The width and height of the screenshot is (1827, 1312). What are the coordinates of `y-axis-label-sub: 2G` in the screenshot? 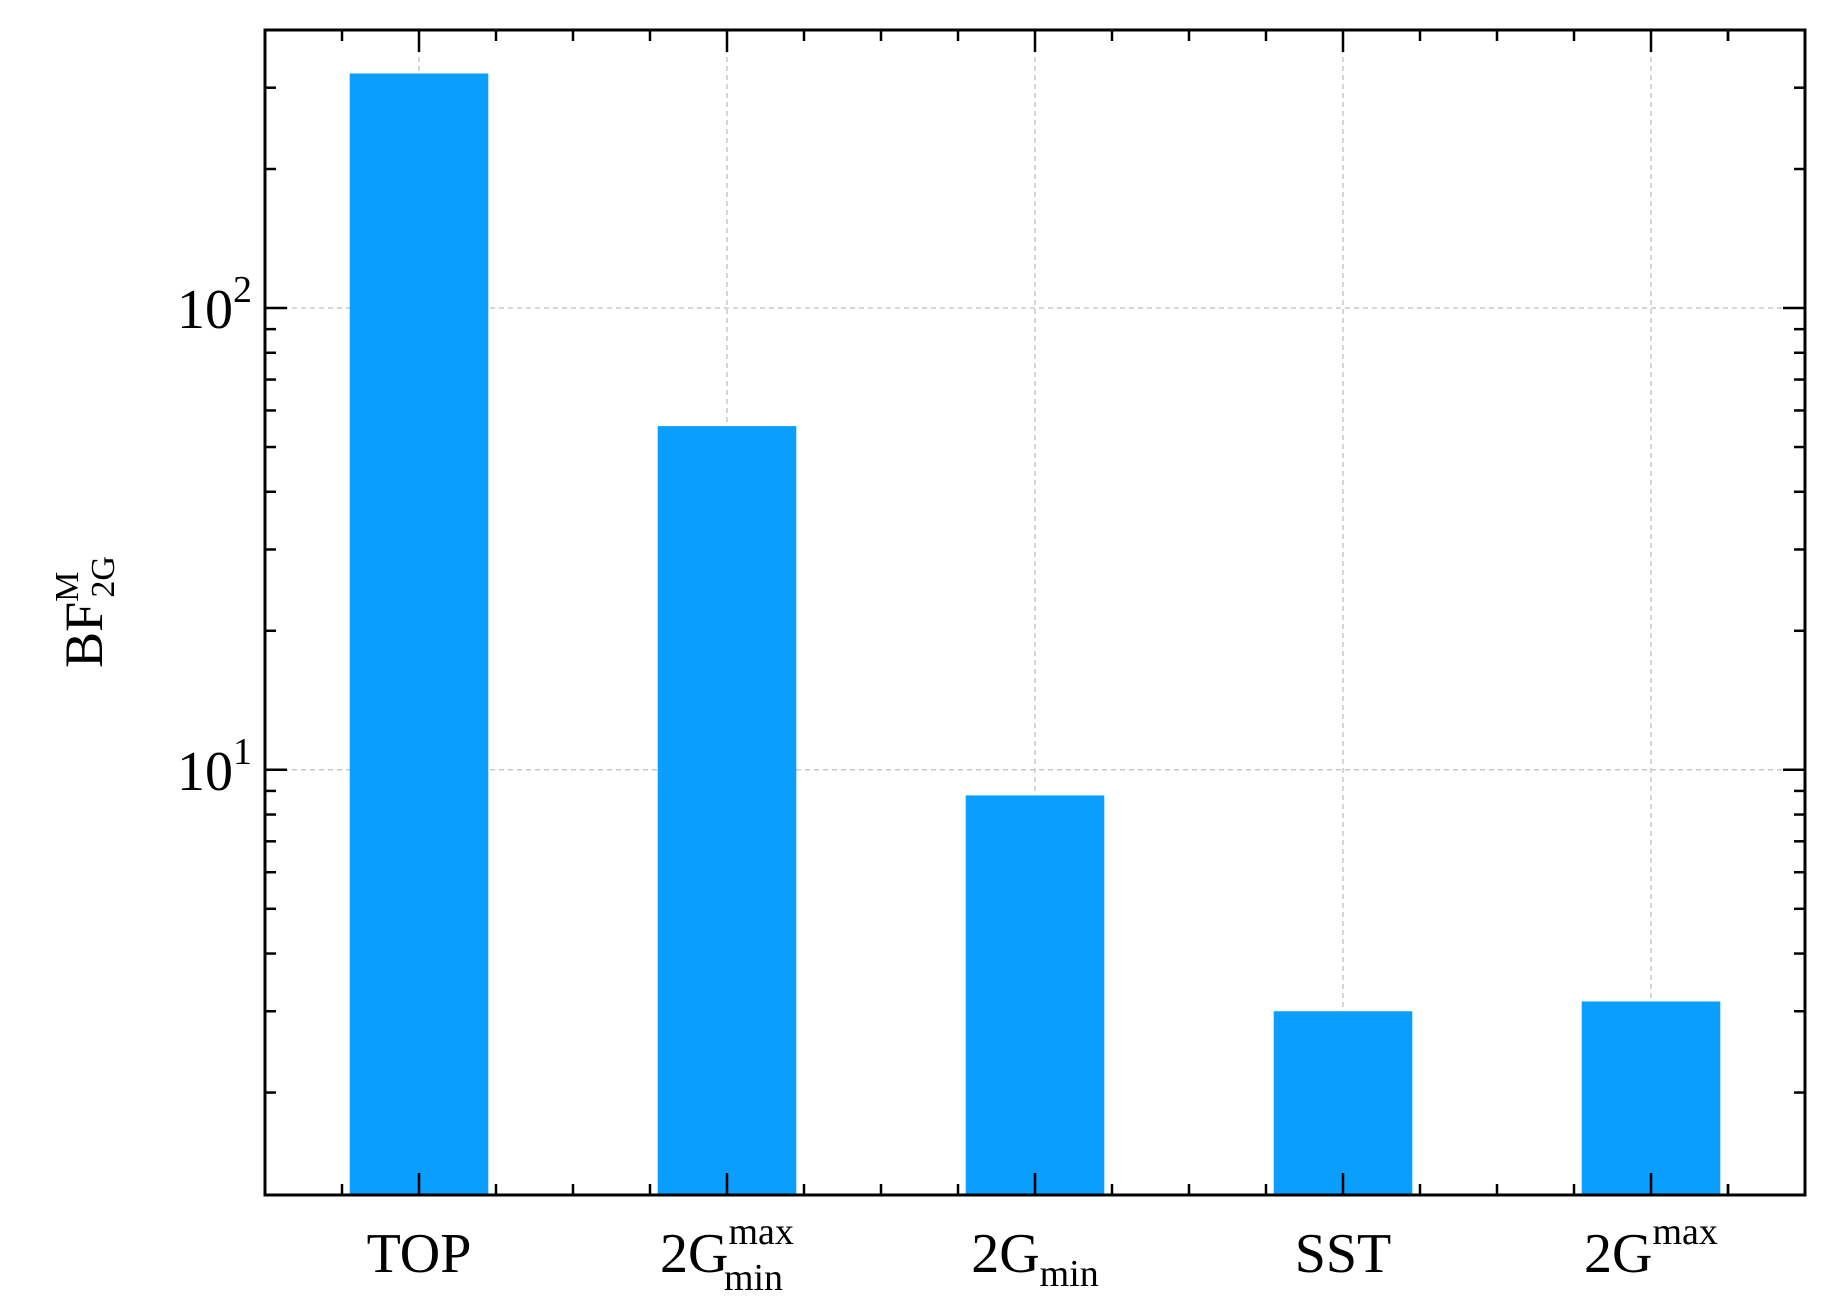 It's located at (103, 577).